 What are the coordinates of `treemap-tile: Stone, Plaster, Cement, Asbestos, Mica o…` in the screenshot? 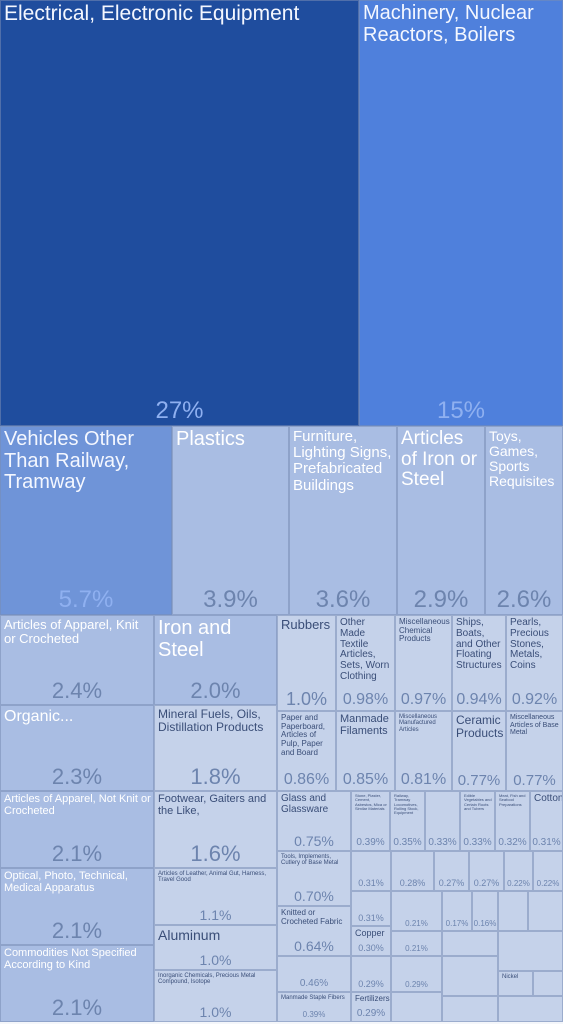 It's located at (370, 821).